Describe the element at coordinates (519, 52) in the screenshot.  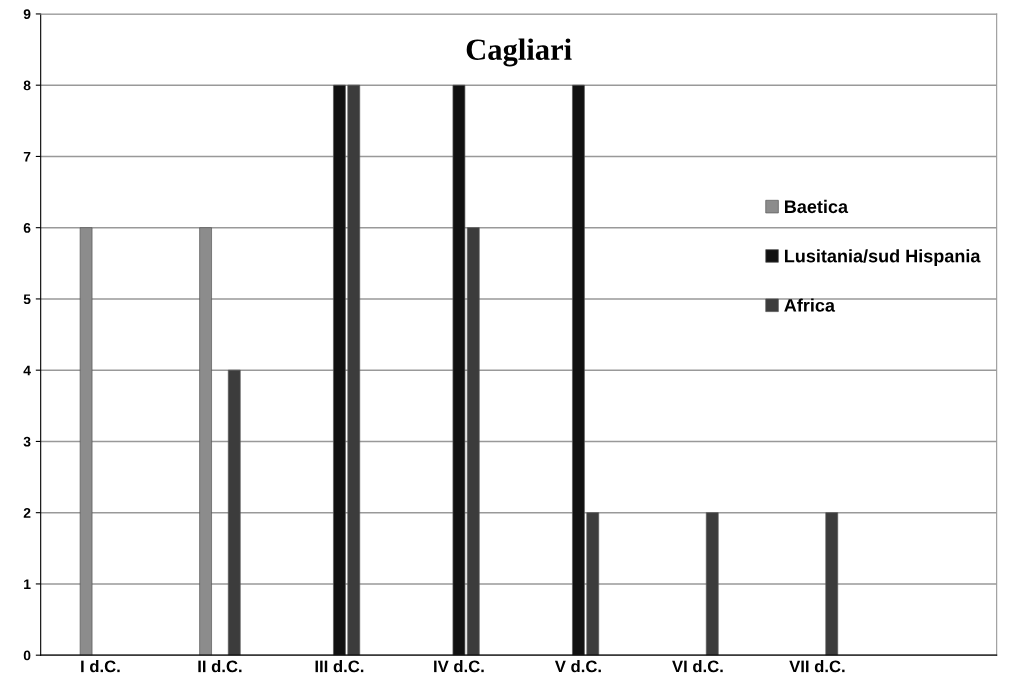
I see `text: Cagliari` at that location.